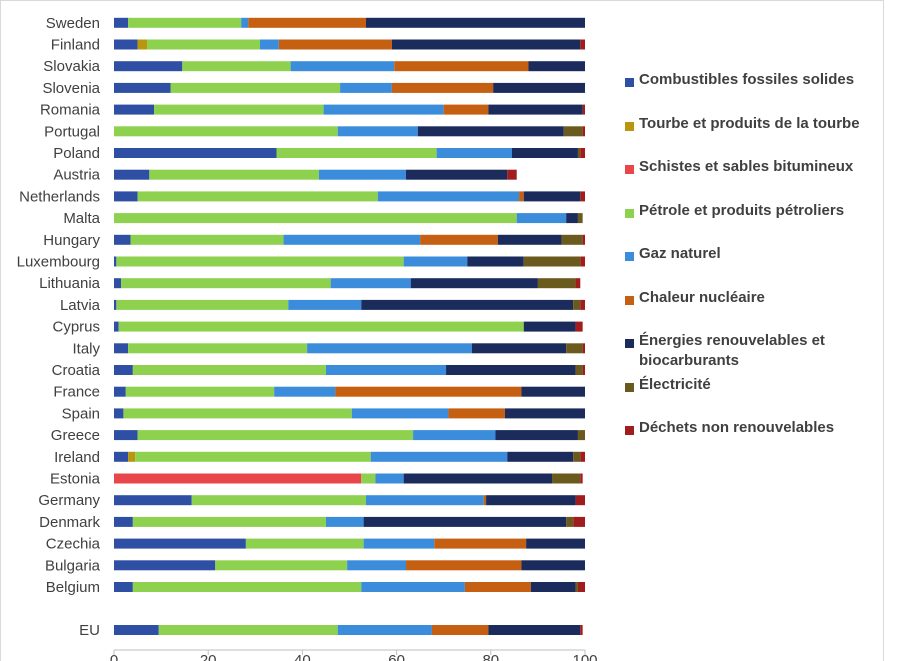 Image resolution: width=901 pixels, height=661 pixels. I want to click on category-label: Germany, so click(69, 500).